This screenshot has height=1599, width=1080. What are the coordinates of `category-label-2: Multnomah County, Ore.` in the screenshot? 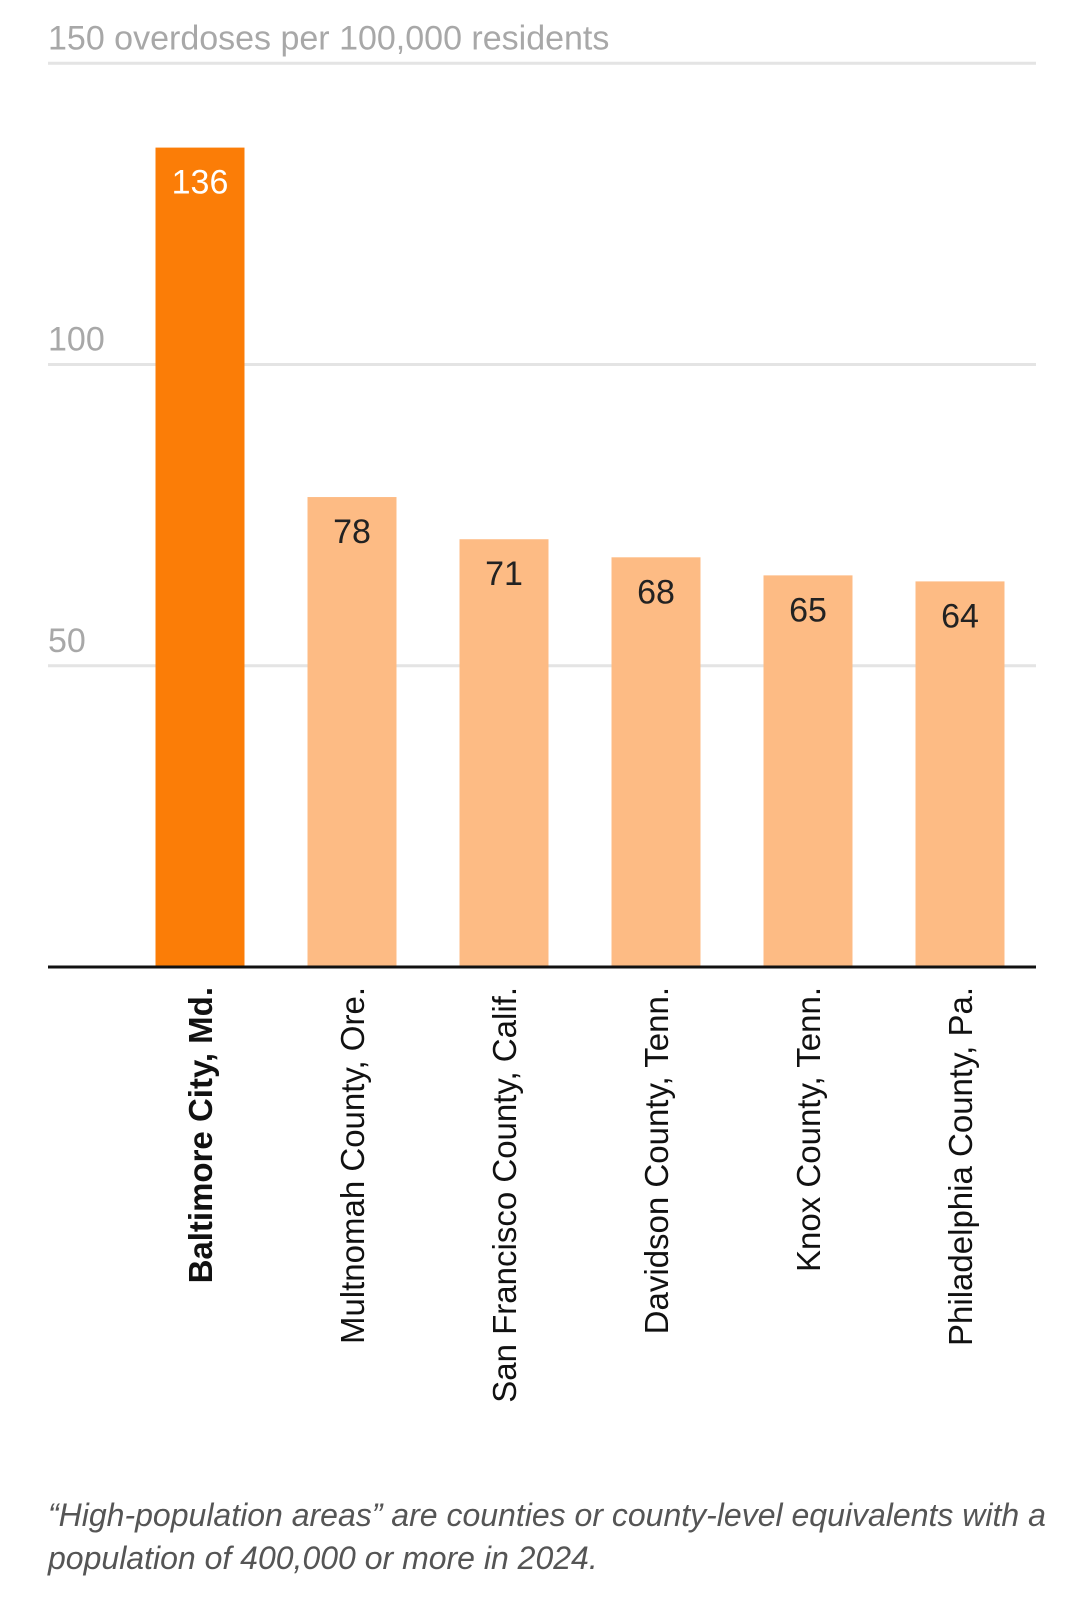 It's located at (352, 1165).